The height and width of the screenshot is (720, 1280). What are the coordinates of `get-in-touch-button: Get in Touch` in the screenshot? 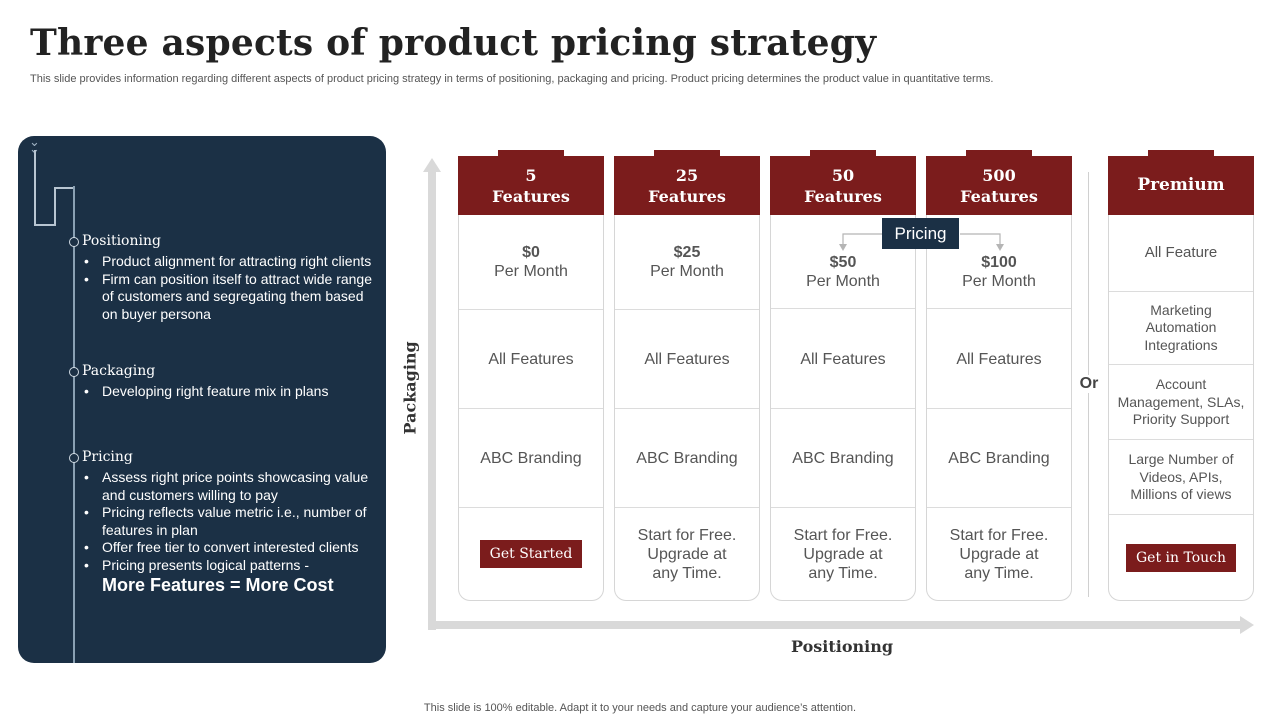 It's located at (1181, 558).